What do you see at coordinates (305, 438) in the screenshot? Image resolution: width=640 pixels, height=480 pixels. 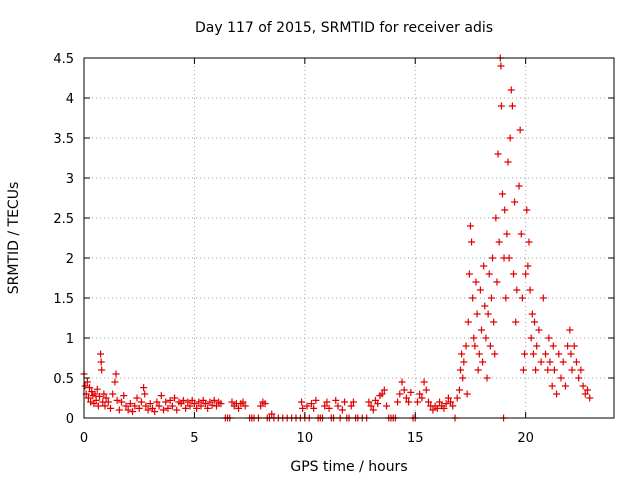 I see `x-tick-label: 10` at bounding box center [305, 438].